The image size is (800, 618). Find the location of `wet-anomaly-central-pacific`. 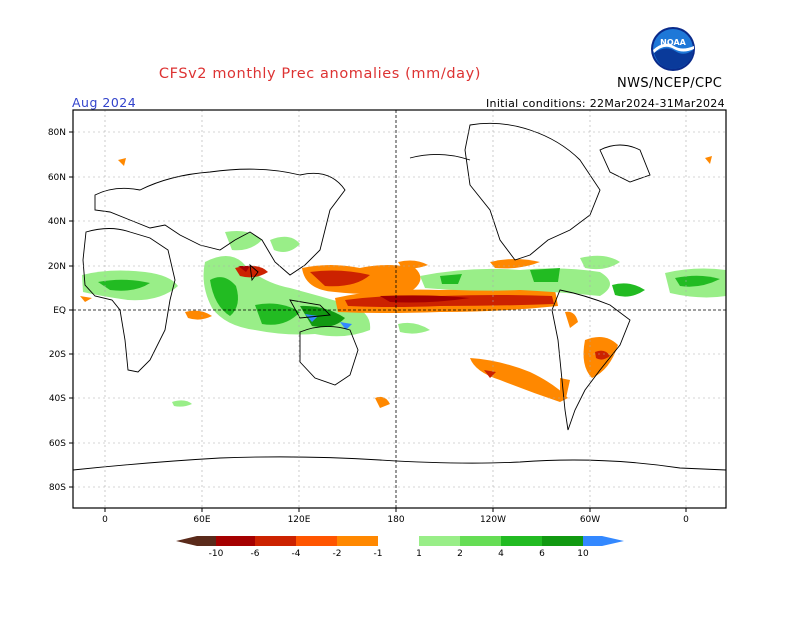

wet-anomaly-central-pacific is located at coordinates (515, 282).